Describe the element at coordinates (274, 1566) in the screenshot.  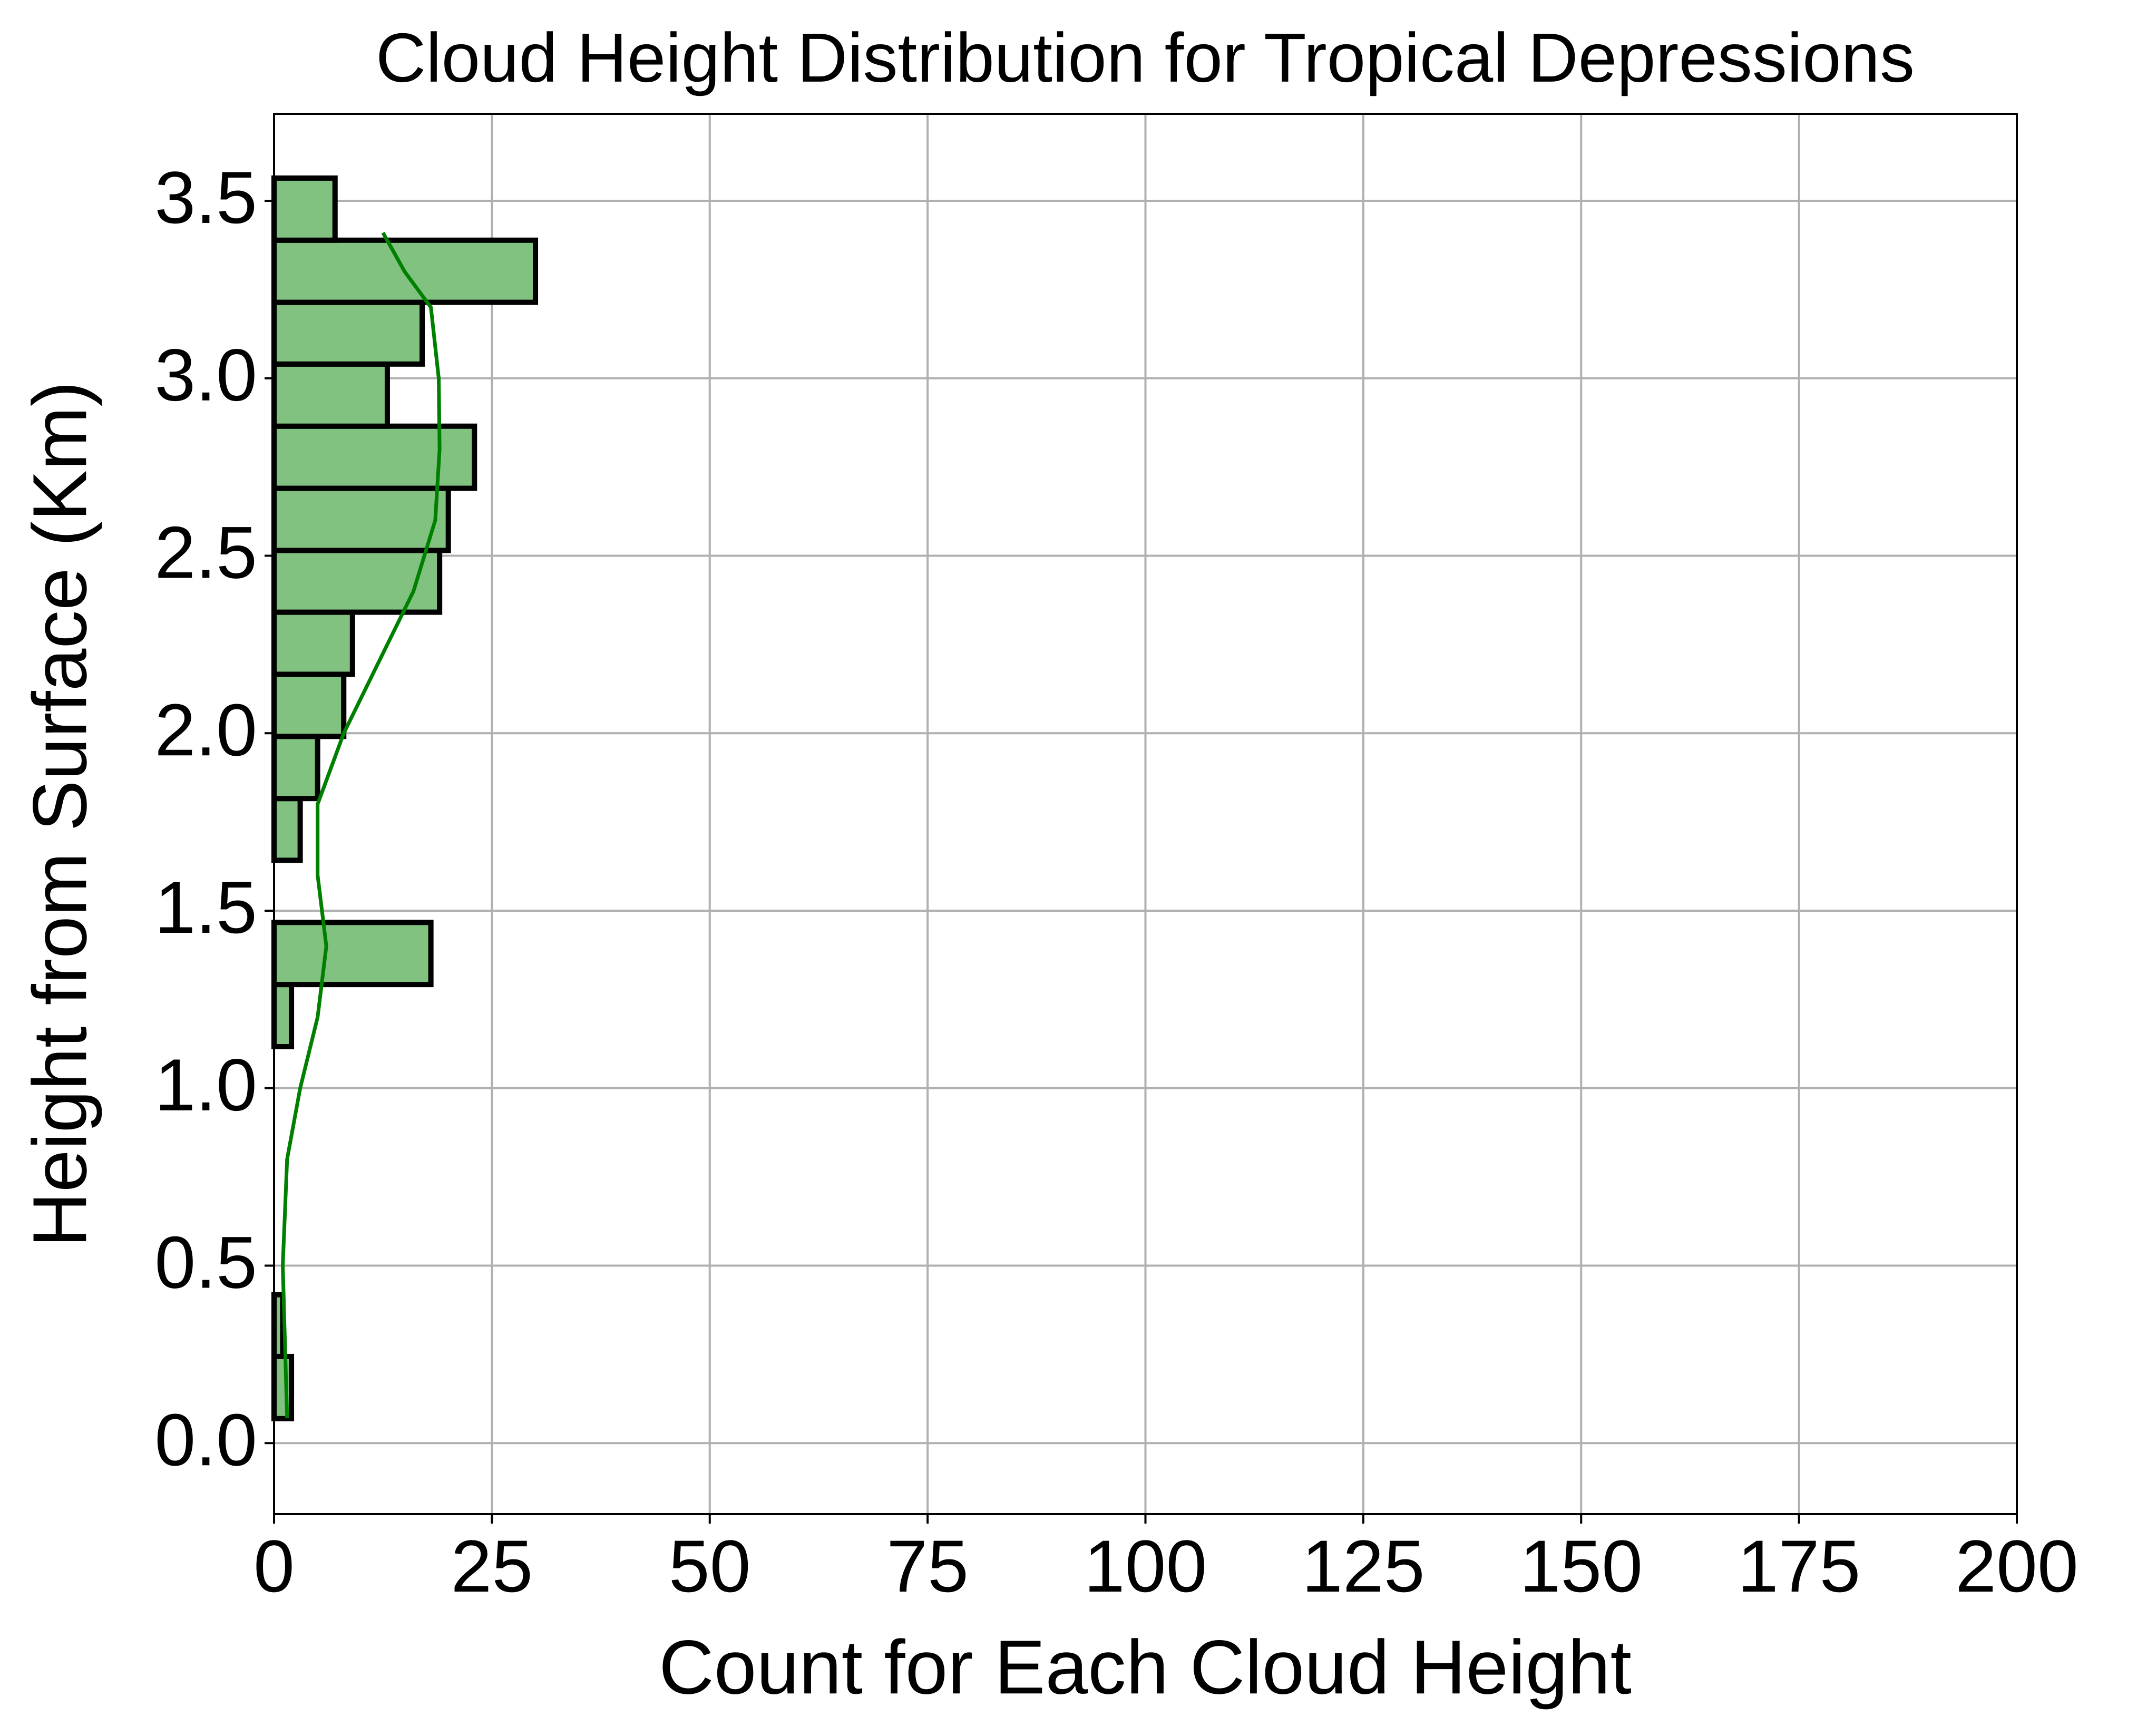
I see `x-tick-label: 0` at that location.